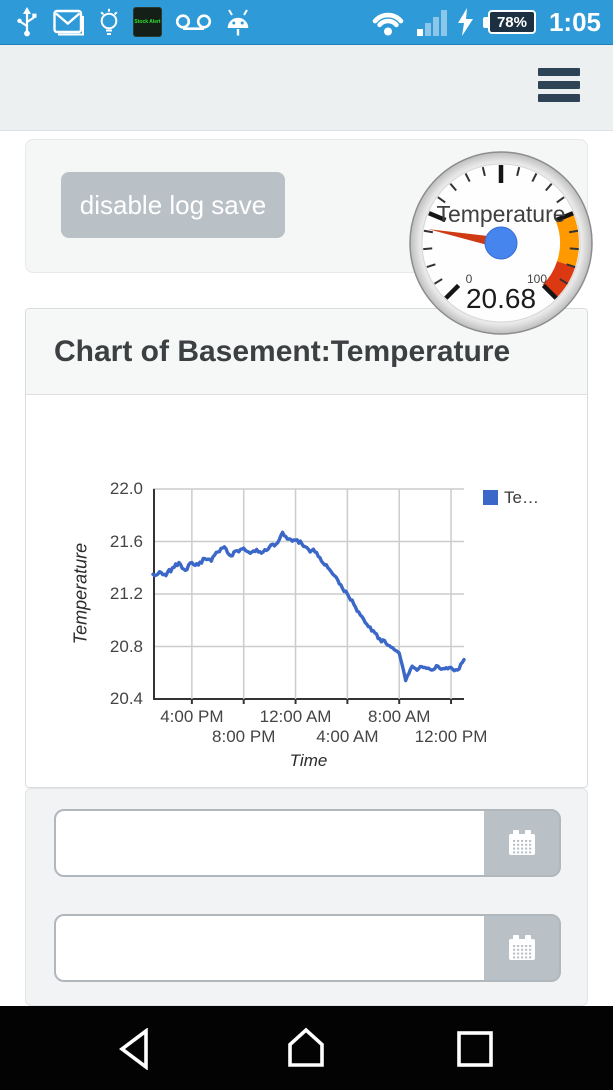  I want to click on gmail-icon, so click(68, 22).